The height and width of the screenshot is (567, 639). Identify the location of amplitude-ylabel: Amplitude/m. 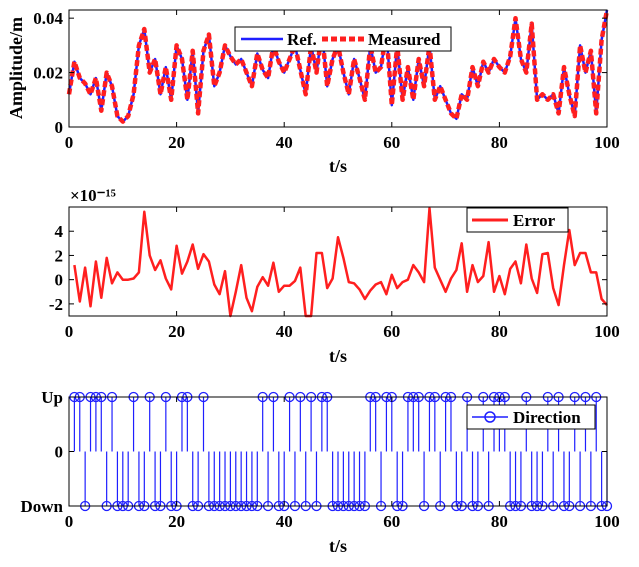
(16, 68).